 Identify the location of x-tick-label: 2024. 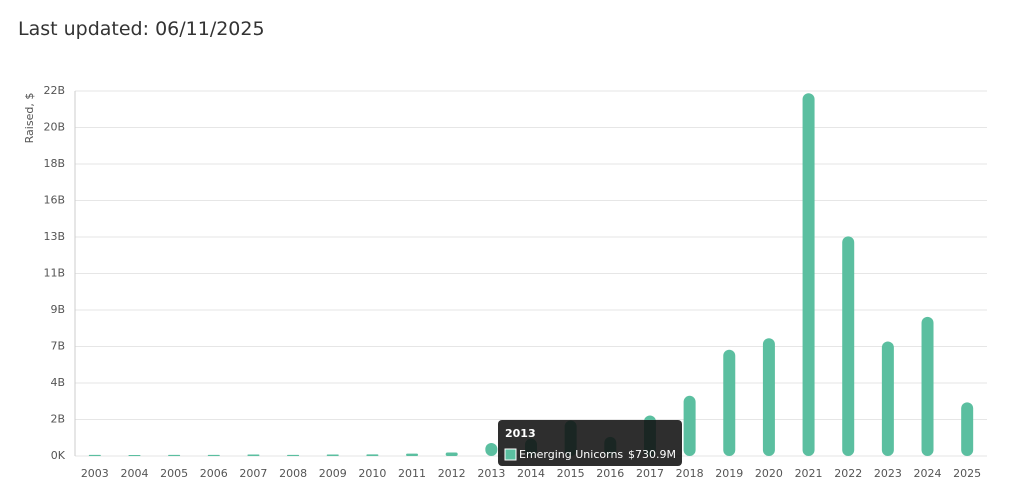
(928, 473).